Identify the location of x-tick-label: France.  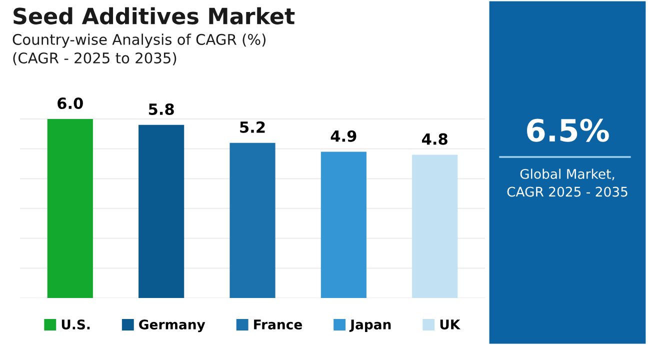
(278, 325).